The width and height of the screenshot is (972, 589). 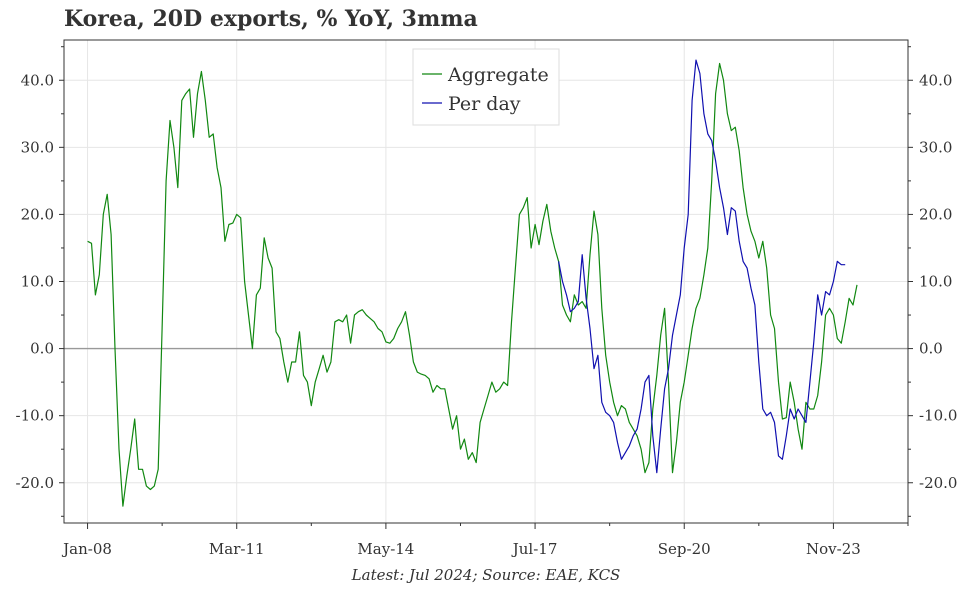 I want to click on y-tick-label-left: 40.0, so click(x=37, y=80).